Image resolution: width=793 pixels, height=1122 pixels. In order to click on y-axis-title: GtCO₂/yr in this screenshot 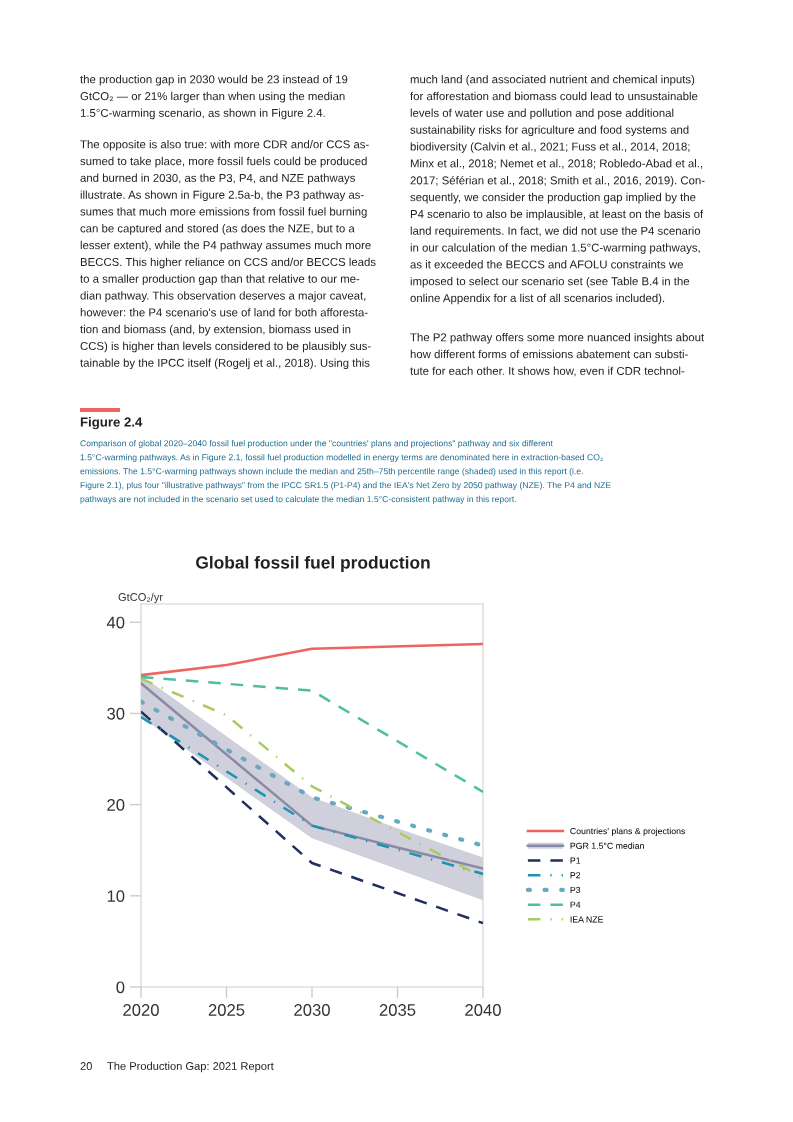, I will do `click(140, 598)`.